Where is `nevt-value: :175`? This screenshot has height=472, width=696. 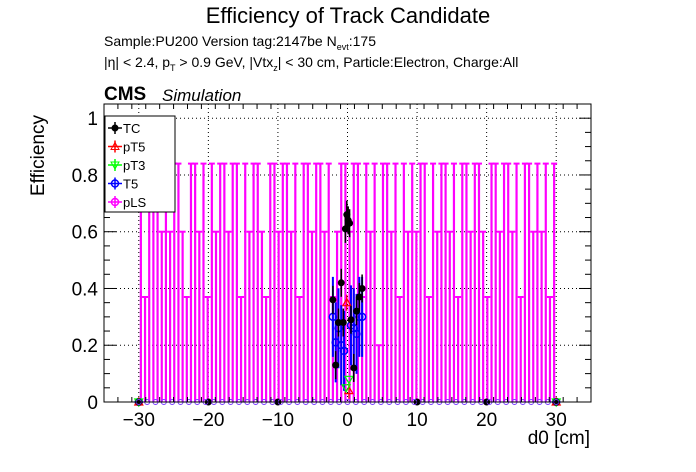
nevt-value: :175 is located at coordinates (362, 41).